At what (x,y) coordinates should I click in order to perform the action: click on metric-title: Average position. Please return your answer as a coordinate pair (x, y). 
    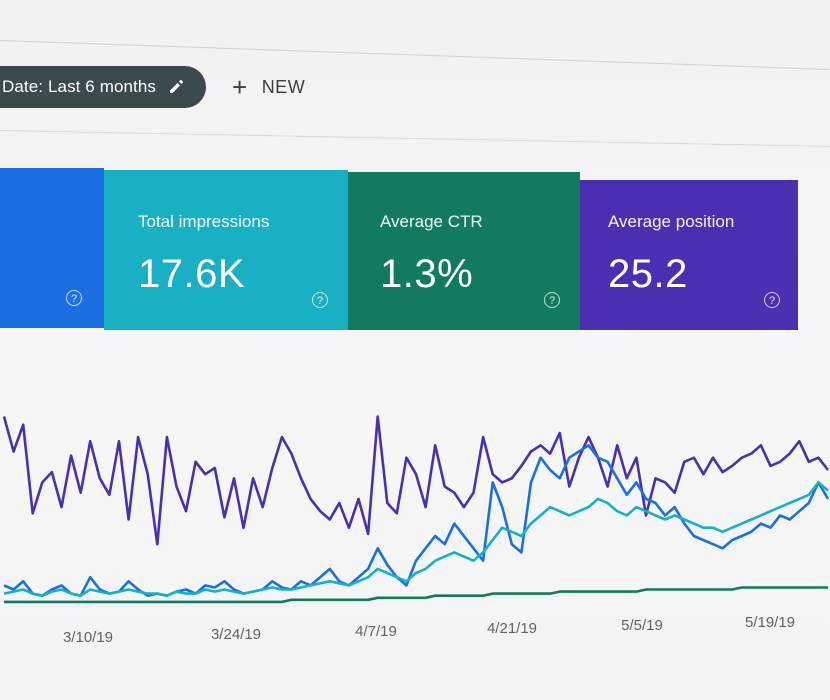
    Looking at the image, I should click on (671, 221).